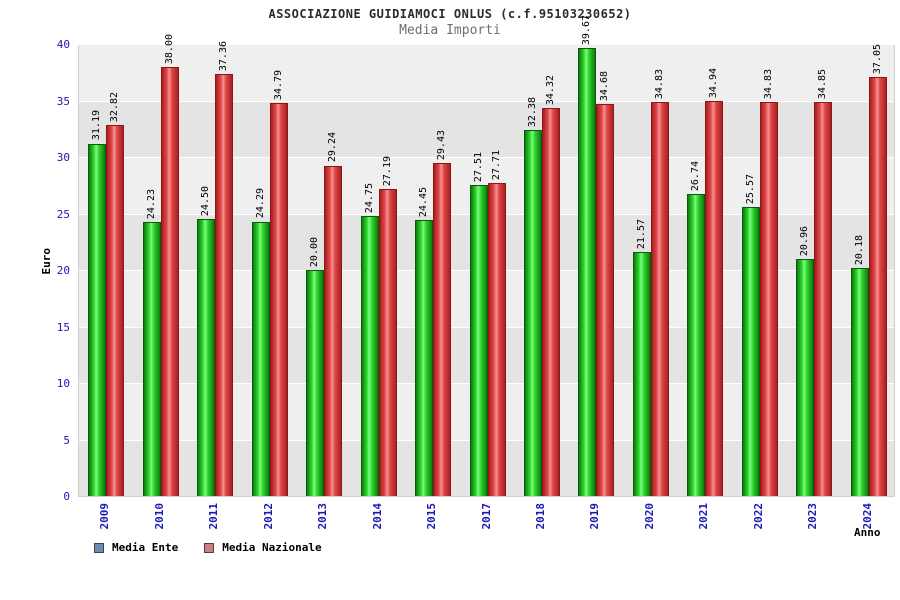 The image size is (900, 600). Describe the element at coordinates (867, 516) in the screenshot. I see `x-tick-label-2024: 2024` at that location.